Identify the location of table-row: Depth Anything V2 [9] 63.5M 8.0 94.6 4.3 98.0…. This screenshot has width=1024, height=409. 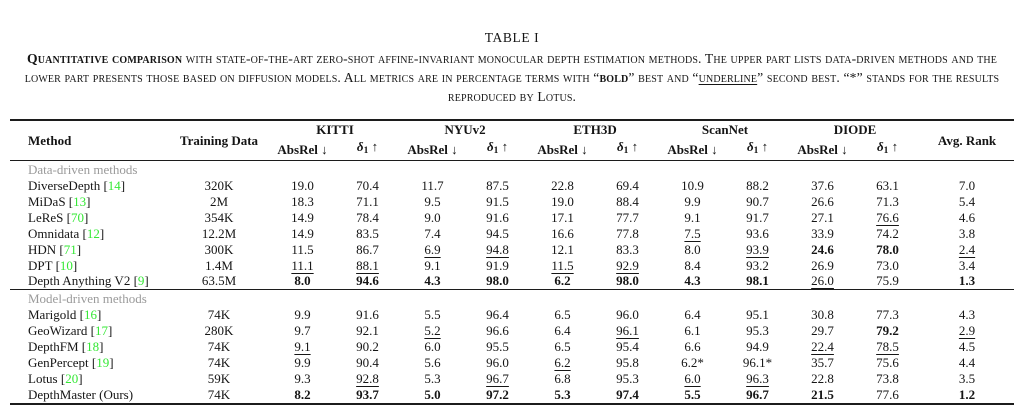
(512, 281).